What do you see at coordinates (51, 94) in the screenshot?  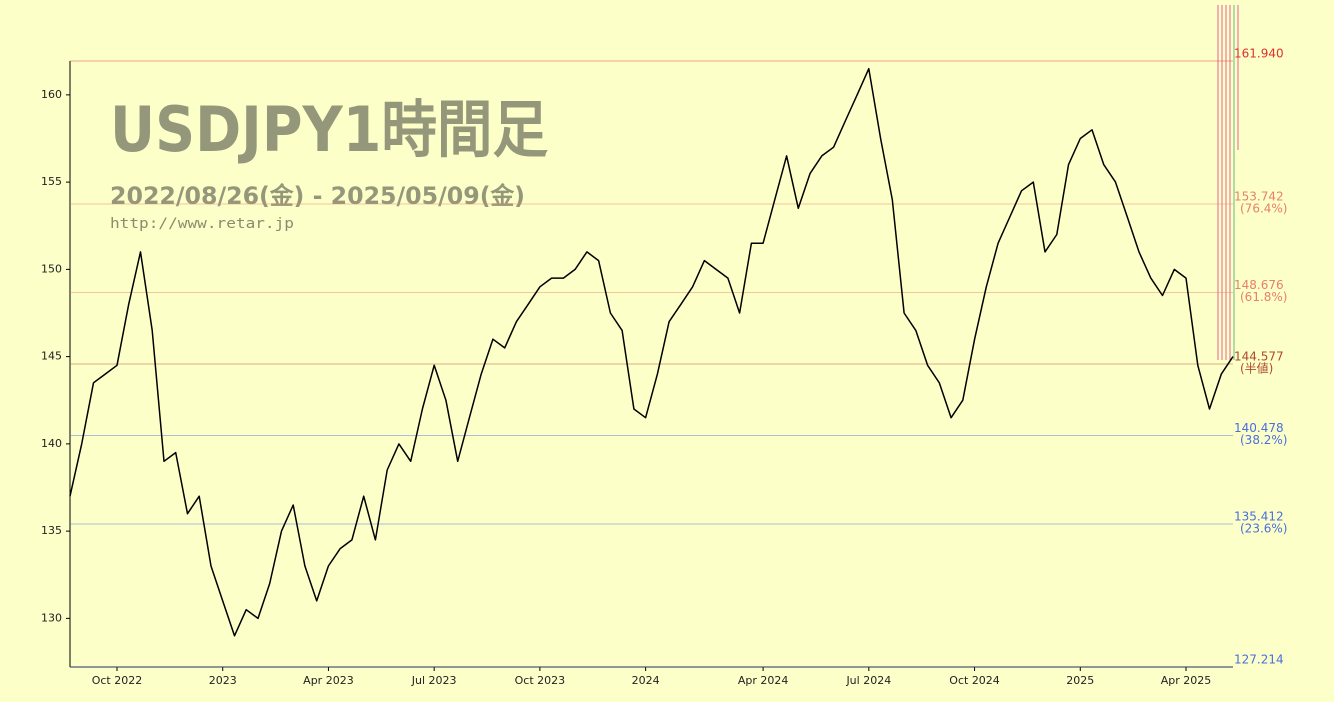 I see `y-tick-label: 160` at bounding box center [51, 94].